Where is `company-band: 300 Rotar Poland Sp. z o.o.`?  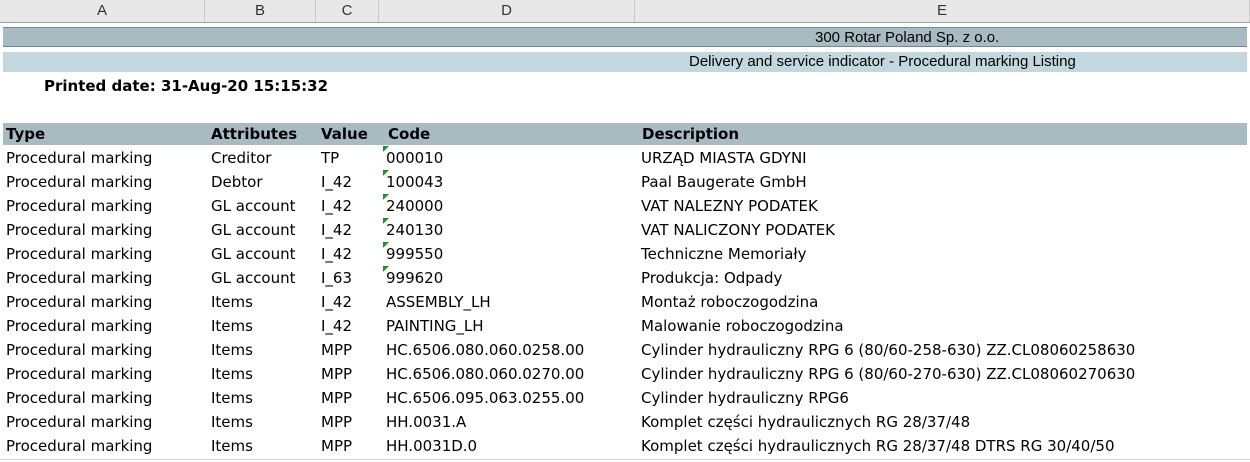 company-band: 300 Rotar Poland Sp. z o.o. is located at coordinates (625, 37).